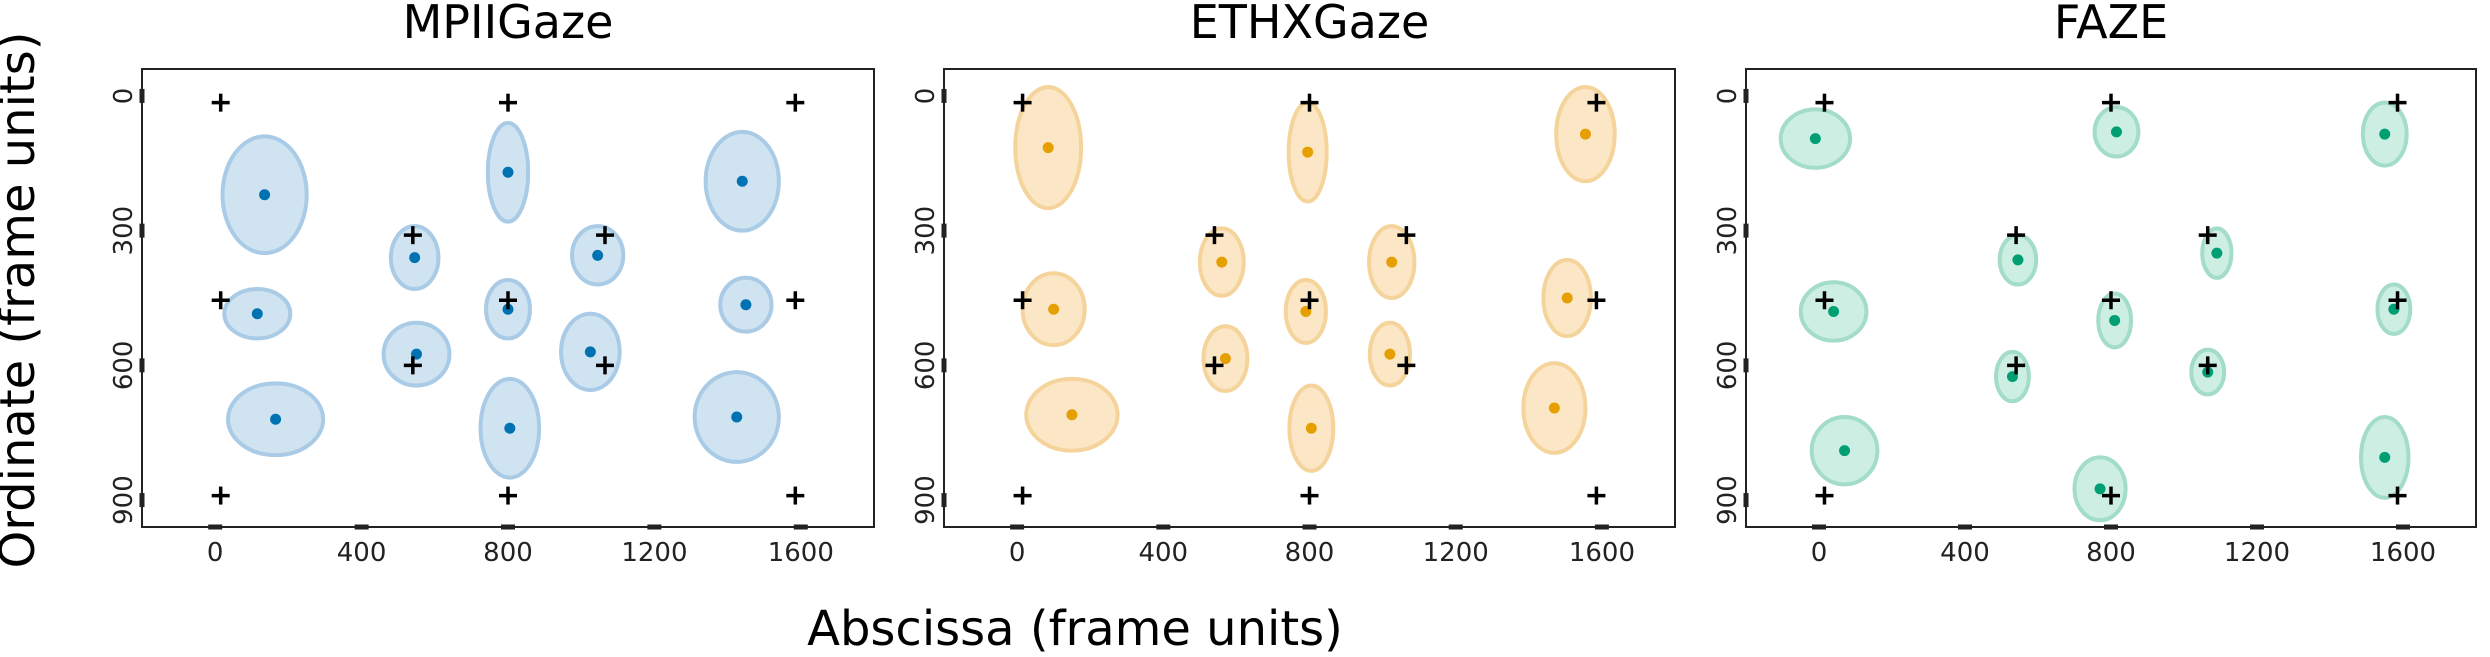  I want to click on panel-title: ETHXGaze, so click(1310, 24).